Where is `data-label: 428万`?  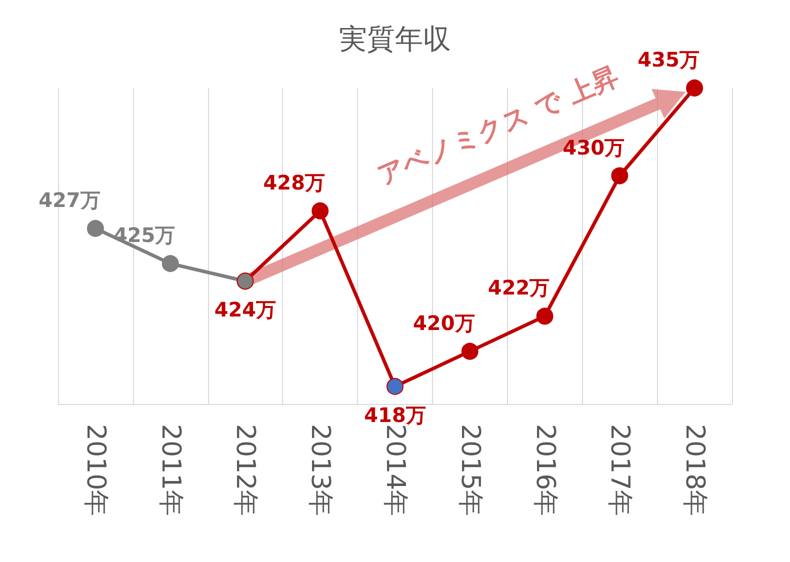
data-label: 428万 is located at coordinates (294, 182).